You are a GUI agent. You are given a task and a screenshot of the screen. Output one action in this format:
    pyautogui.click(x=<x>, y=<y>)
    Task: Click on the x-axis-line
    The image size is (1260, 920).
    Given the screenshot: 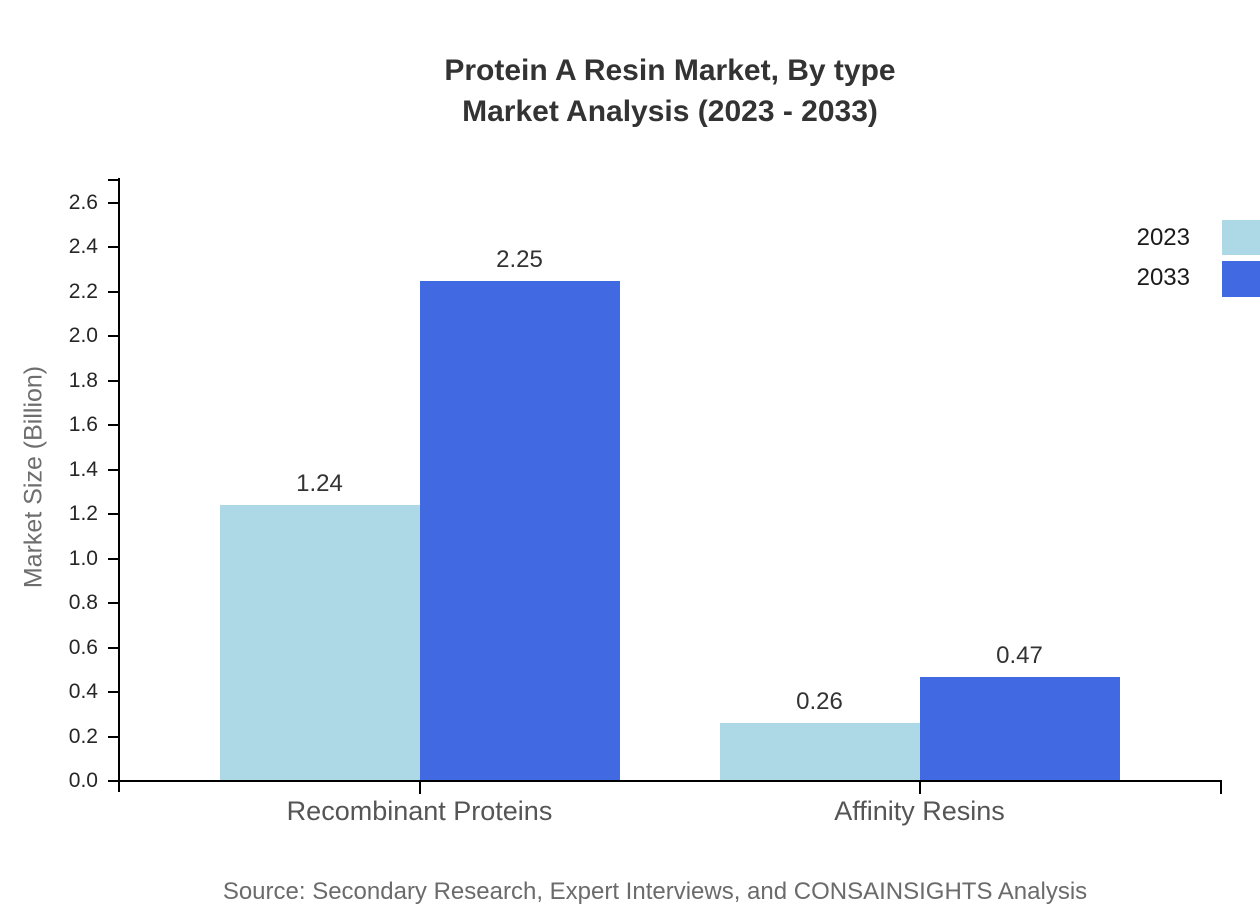 What is the action you would take?
    pyautogui.click(x=670, y=781)
    